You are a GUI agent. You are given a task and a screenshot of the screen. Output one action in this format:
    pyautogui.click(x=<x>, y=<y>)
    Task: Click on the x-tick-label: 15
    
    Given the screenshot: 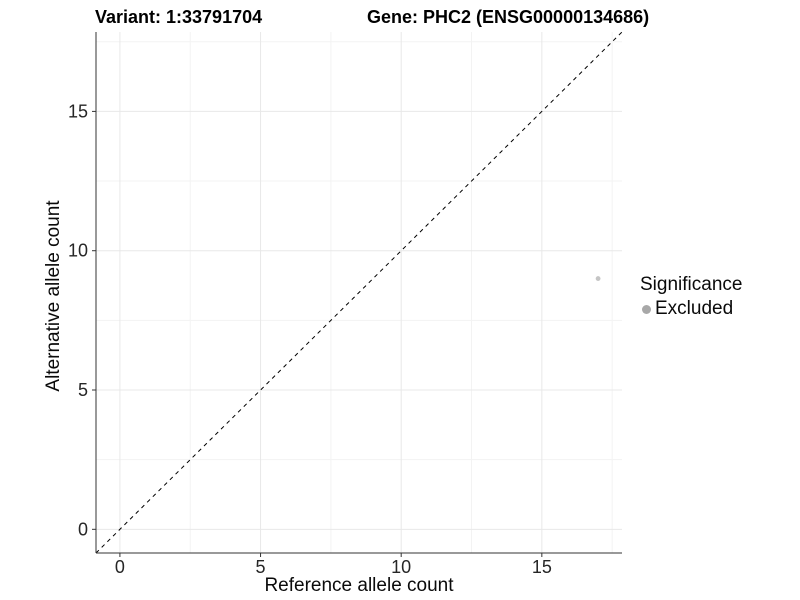 What is the action you would take?
    pyautogui.click(x=542, y=567)
    